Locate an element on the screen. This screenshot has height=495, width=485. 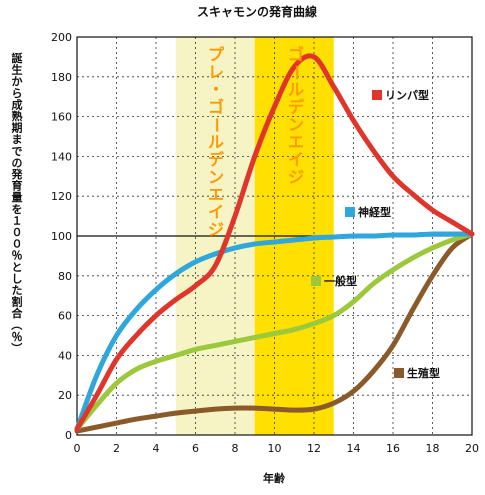
y-axis-label-char: を is located at coordinates (17, 209).